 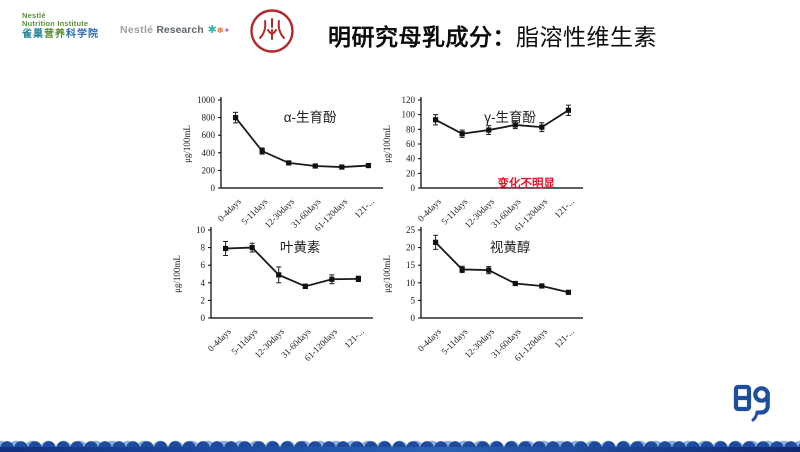 What do you see at coordinates (272, 31) in the screenshot?
I see `peking-university-seal-icon` at bounding box center [272, 31].